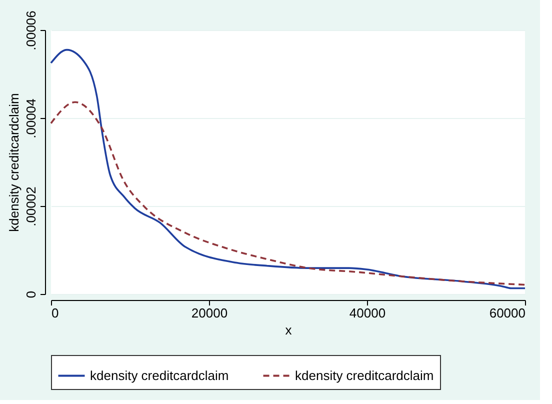 The height and width of the screenshot is (404, 552). Describe the element at coordinates (31, 118) in the screenshot. I see `y-tick-label: .00004` at that location.